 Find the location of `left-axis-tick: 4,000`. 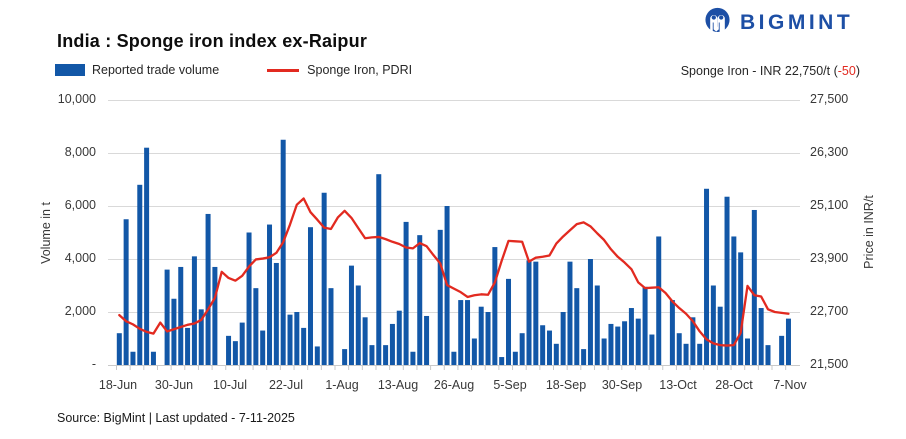

left-axis-tick: 4,000 is located at coordinates (80, 258).